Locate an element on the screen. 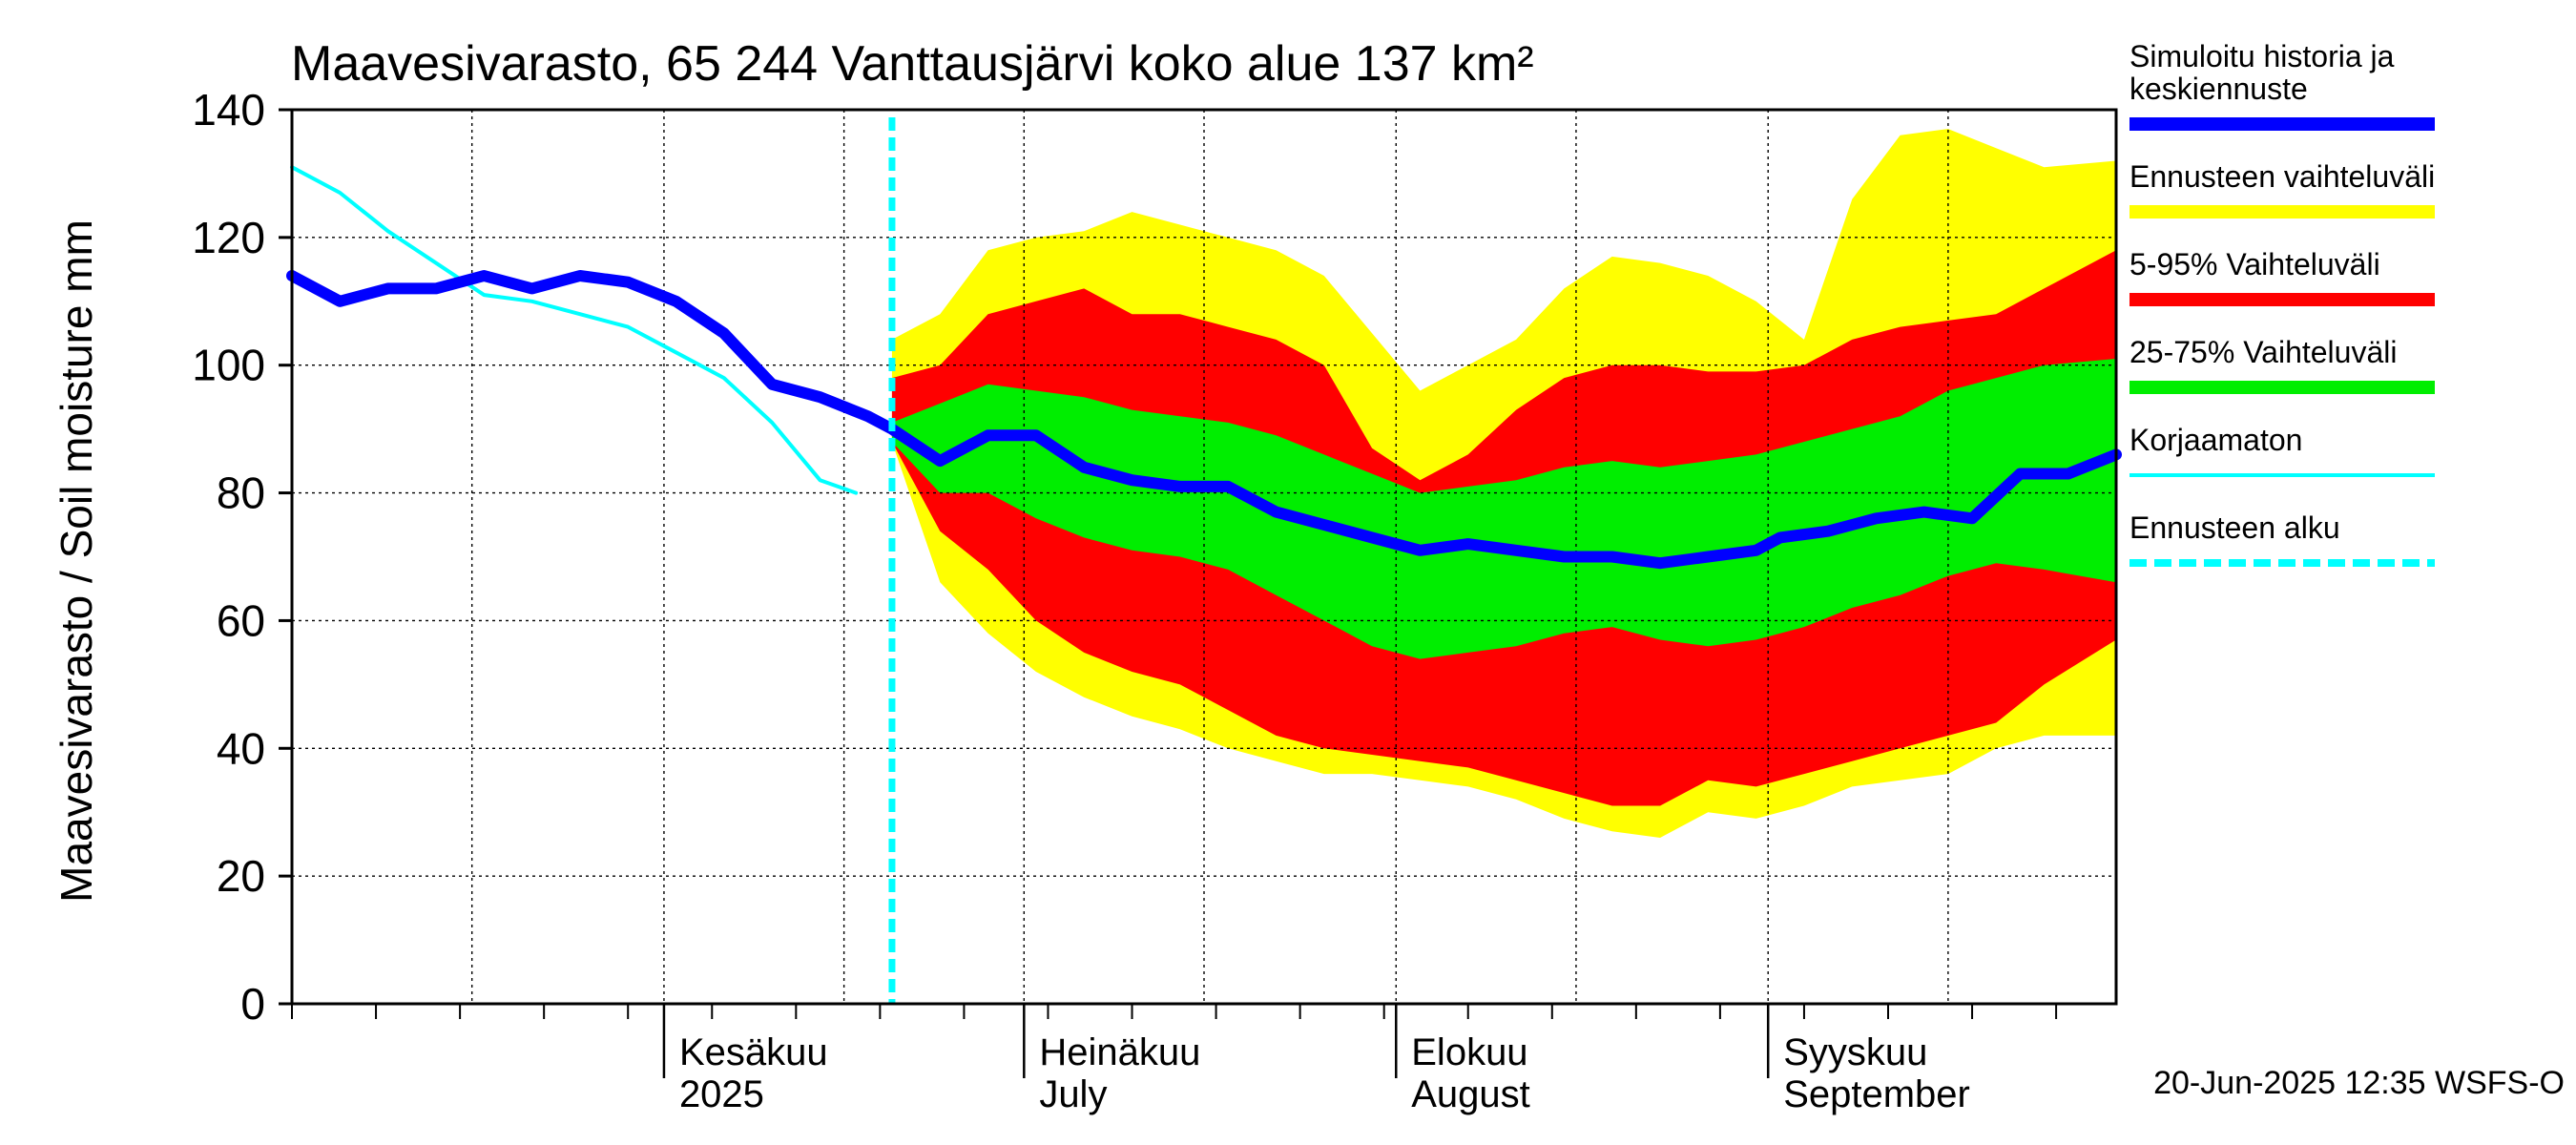  legend-label: Ennusteen vaihteluväli is located at coordinates (2282, 177).